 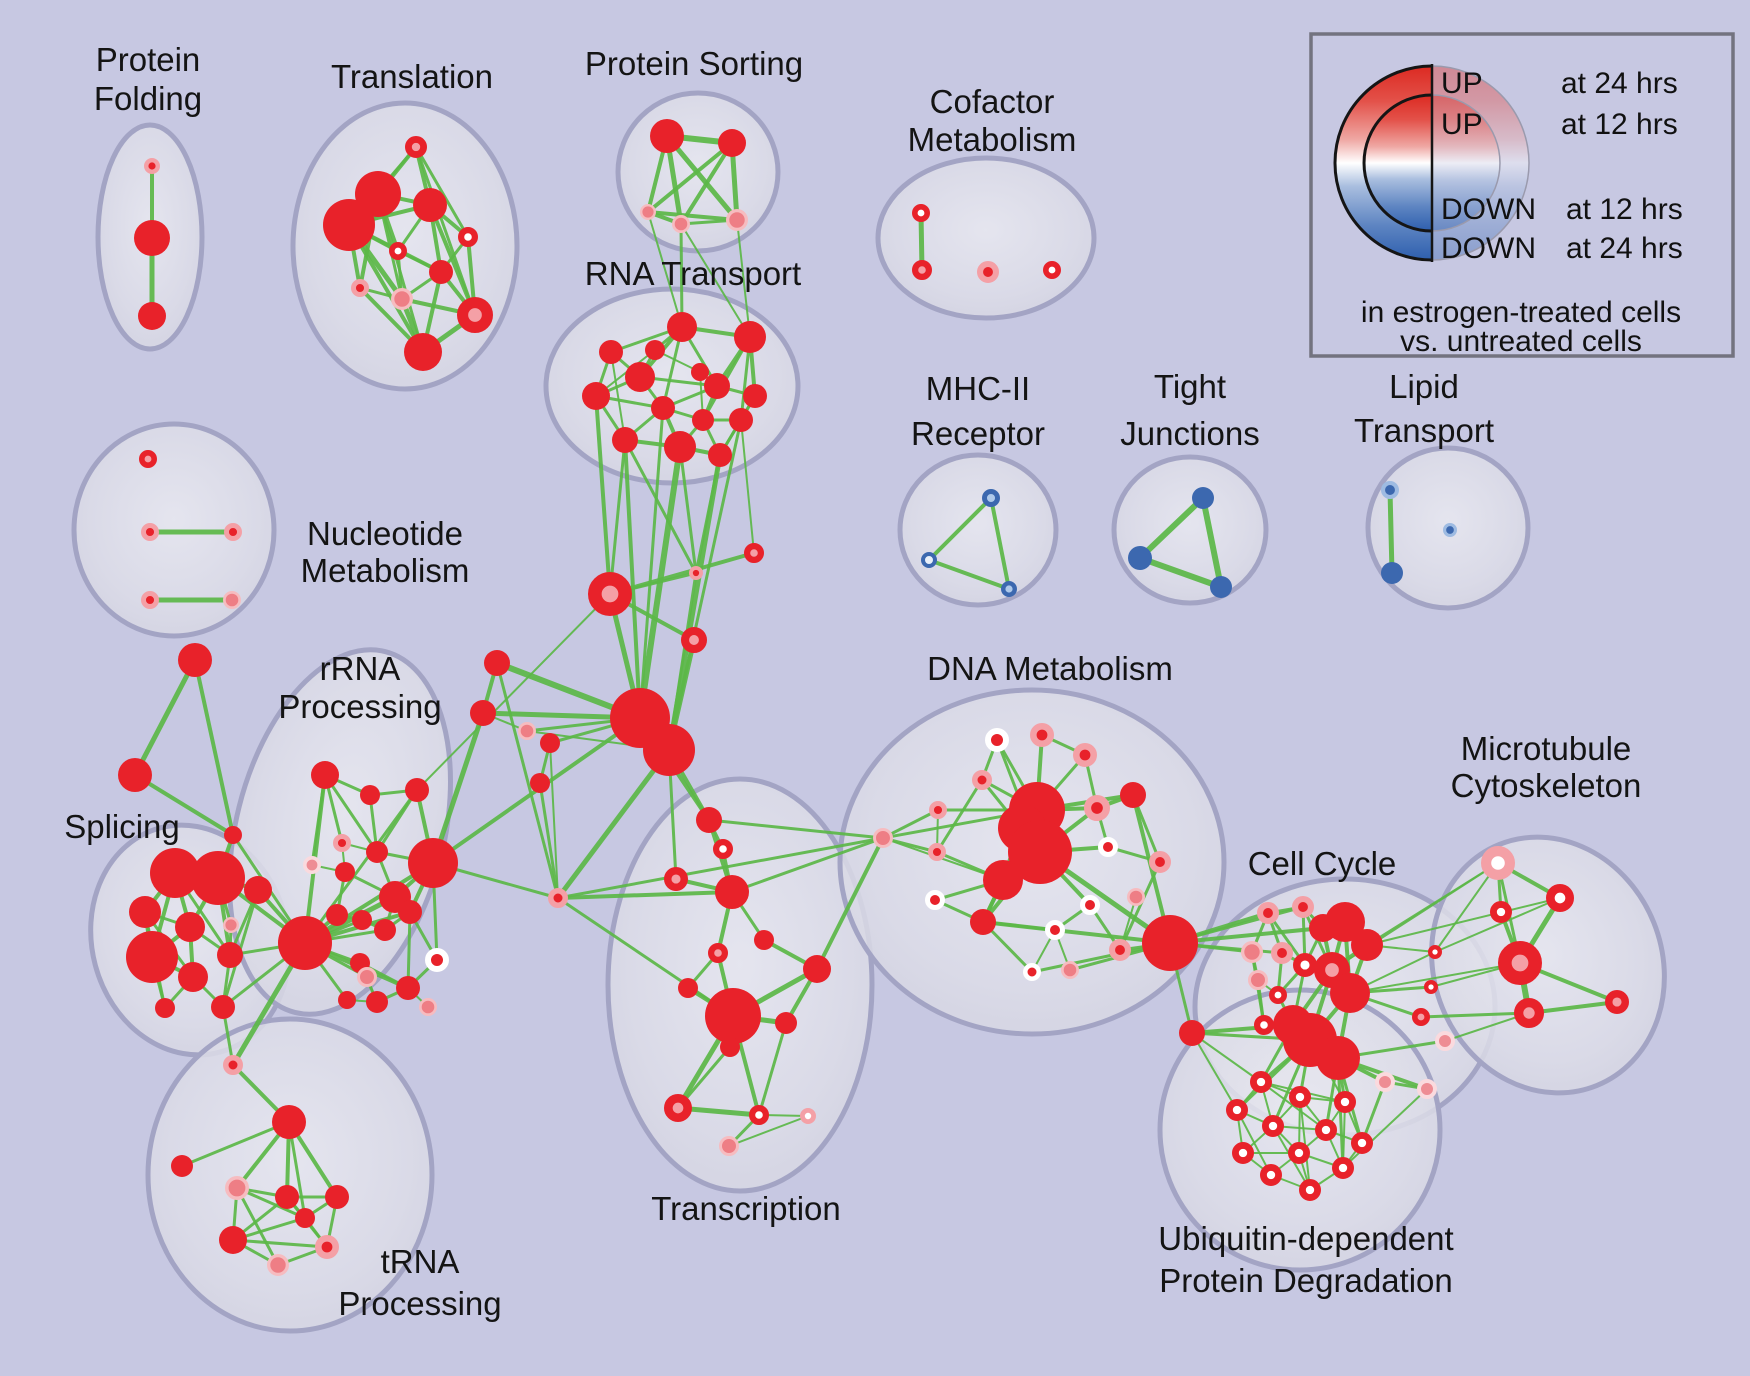 I want to click on cluster-ellipse-cofactor-metabolism, so click(x=986, y=238).